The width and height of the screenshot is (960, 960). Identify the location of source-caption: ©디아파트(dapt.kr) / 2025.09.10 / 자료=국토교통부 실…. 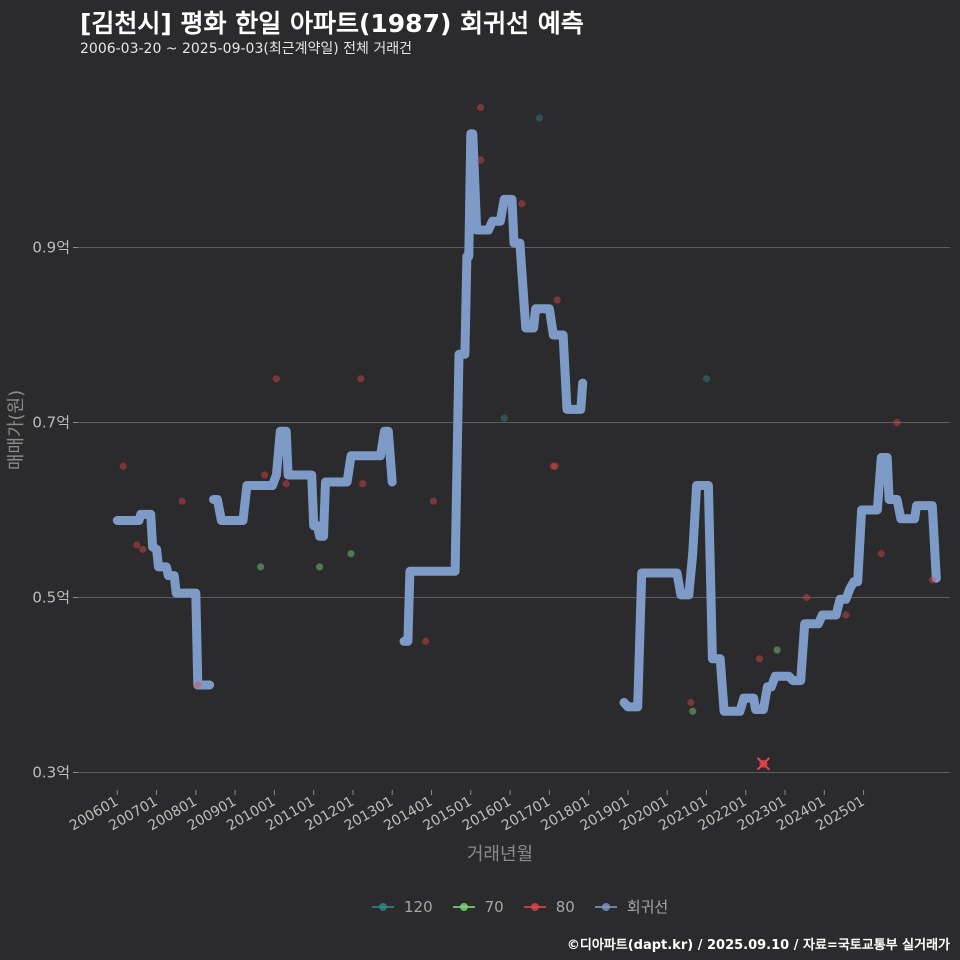
(758, 945).